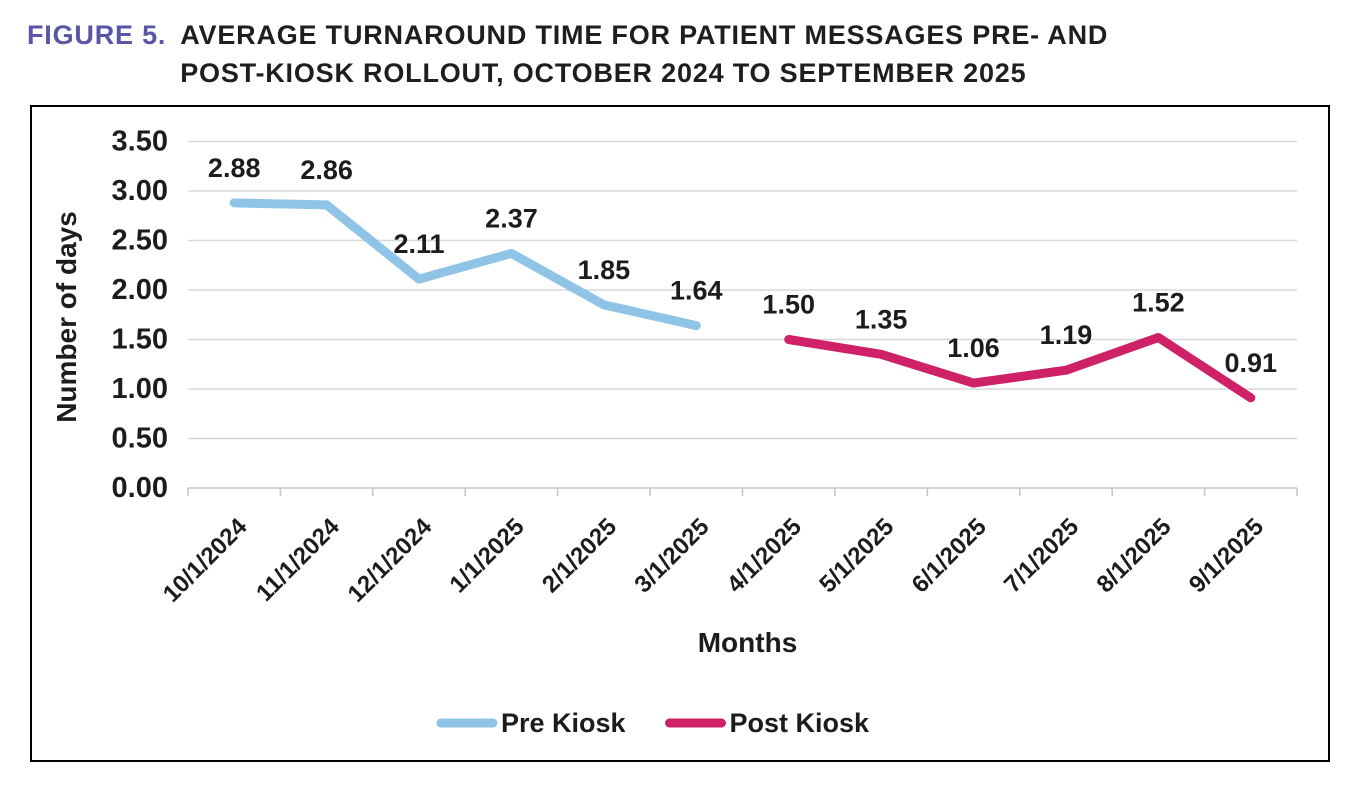 The height and width of the screenshot is (793, 1350). Describe the element at coordinates (140, 290) in the screenshot. I see `y-tick-label: 2.00` at that location.